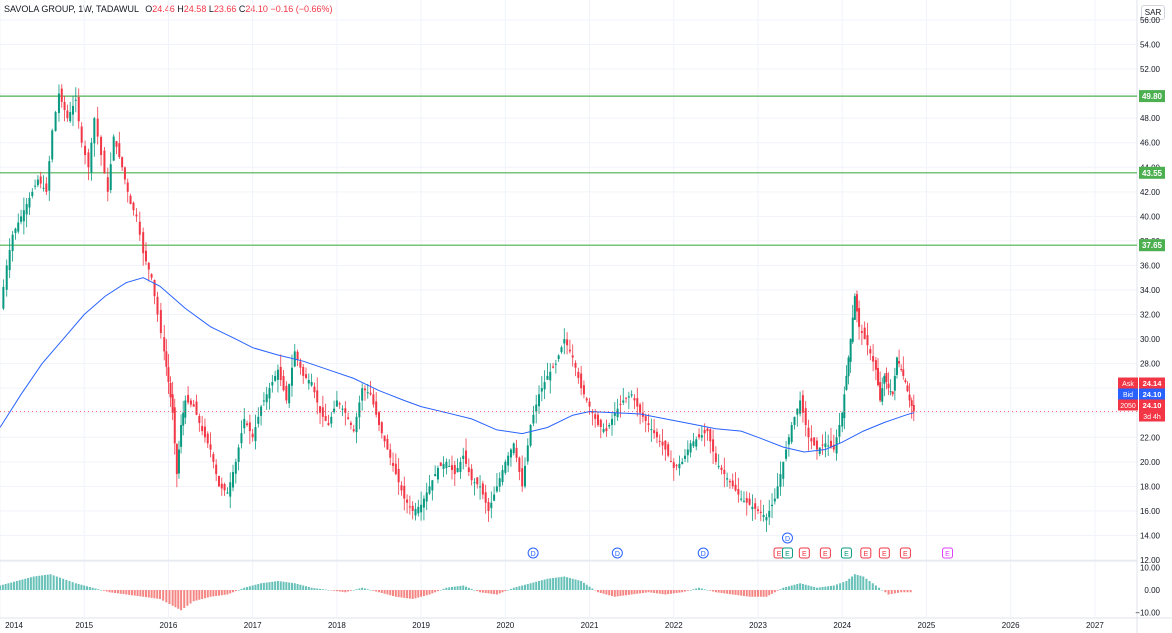 Image resolution: width=1172 pixels, height=633 pixels. What do you see at coordinates (787, 539) in the screenshot?
I see `dividend-marker-label: D` at bounding box center [787, 539].